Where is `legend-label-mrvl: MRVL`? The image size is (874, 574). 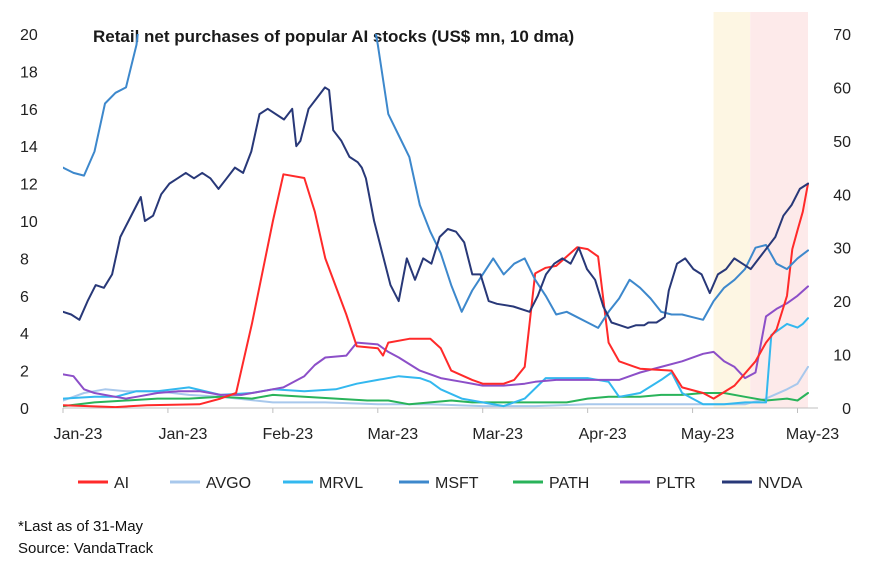 legend-label-mrvl: MRVL is located at coordinates (341, 483).